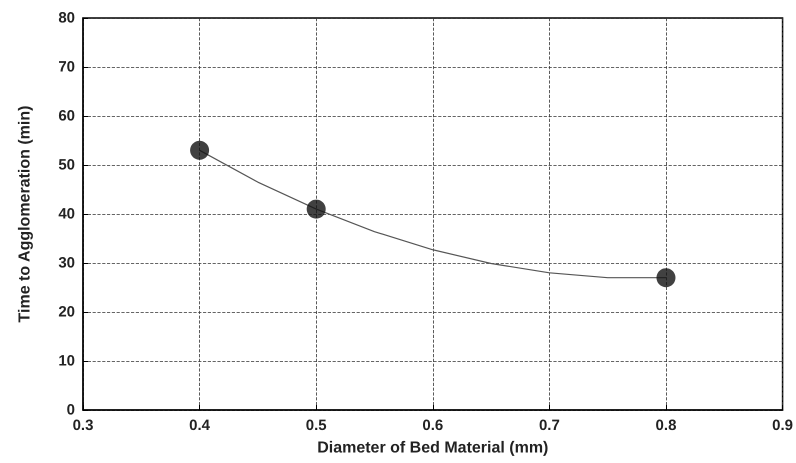 Image resolution: width=796 pixels, height=463 pixels. I want to click on x-tick-label: 0.7, so click(549, 425).